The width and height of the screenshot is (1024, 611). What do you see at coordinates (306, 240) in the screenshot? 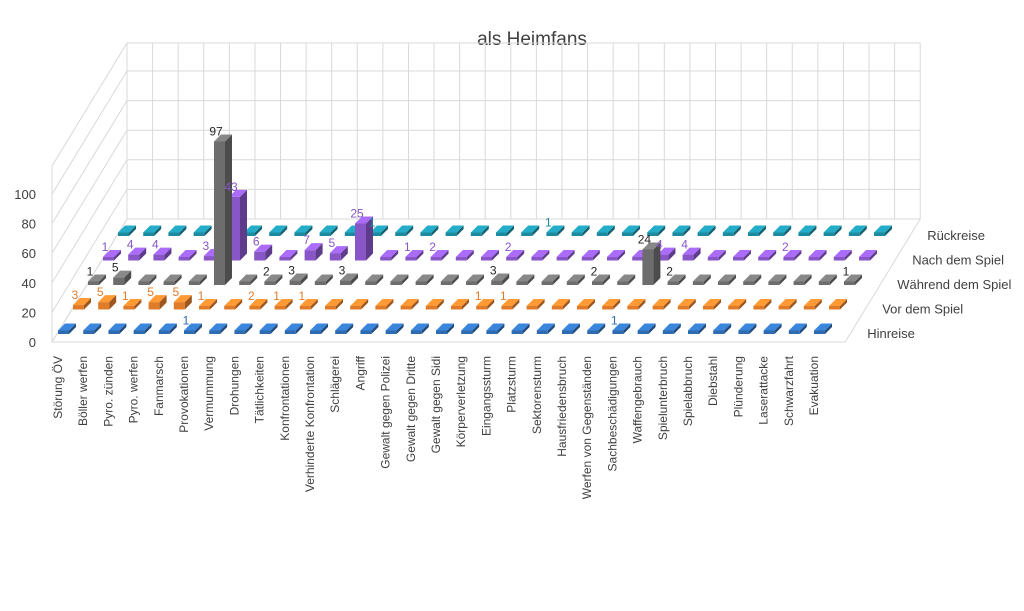
I see `data-label: 7` at bounding box center [306, 240].